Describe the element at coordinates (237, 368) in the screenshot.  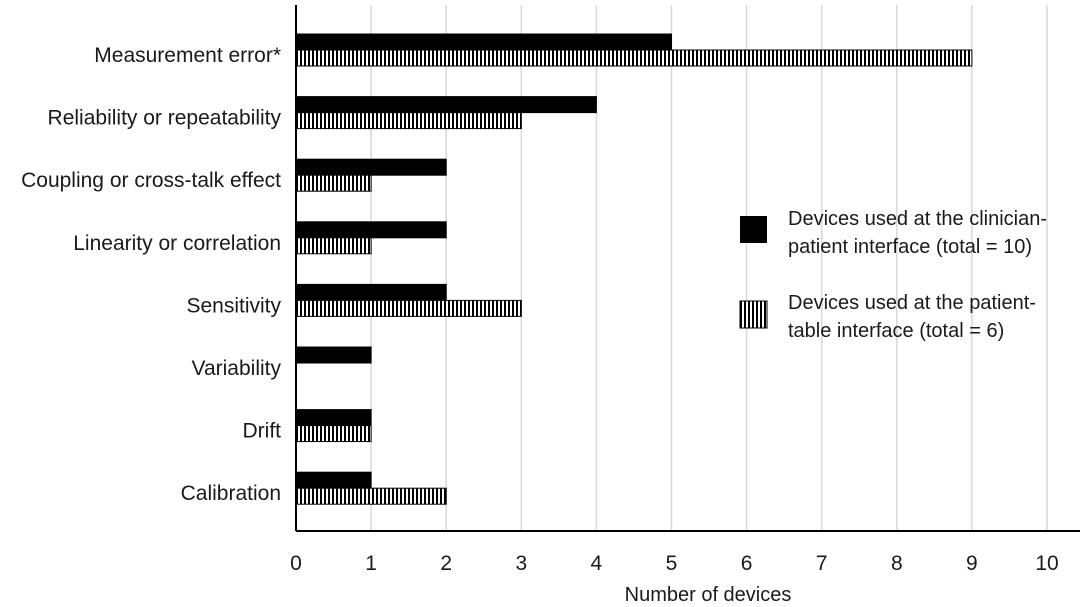
I see `category-label: Variability` at that location.